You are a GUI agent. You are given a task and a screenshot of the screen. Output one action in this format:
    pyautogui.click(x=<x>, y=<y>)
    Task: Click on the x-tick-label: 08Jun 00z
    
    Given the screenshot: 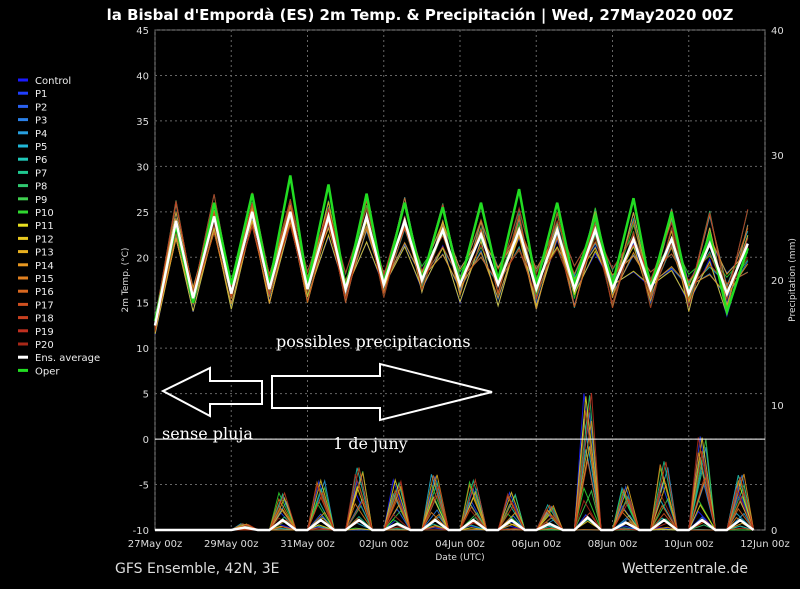 What is the action you would take?
    pyautogui.click(x=613, y=544)
    